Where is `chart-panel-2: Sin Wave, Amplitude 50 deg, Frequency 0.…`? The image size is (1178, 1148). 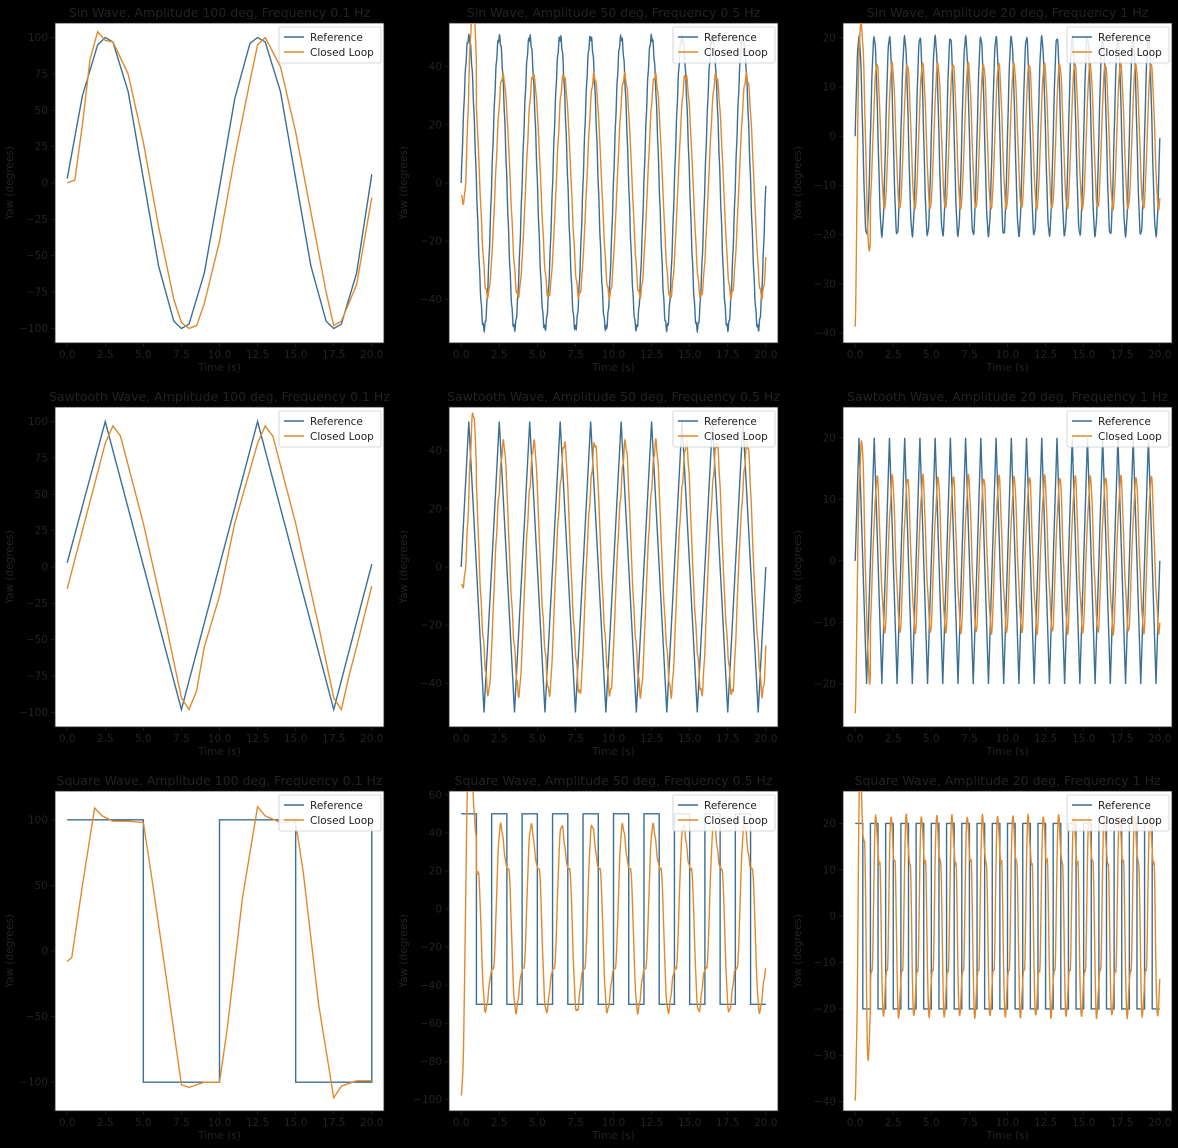
chart-panel-2: Sin Wave, Amplitude 50 deg, Frequency 0.… is located at coordinates (588, 189).